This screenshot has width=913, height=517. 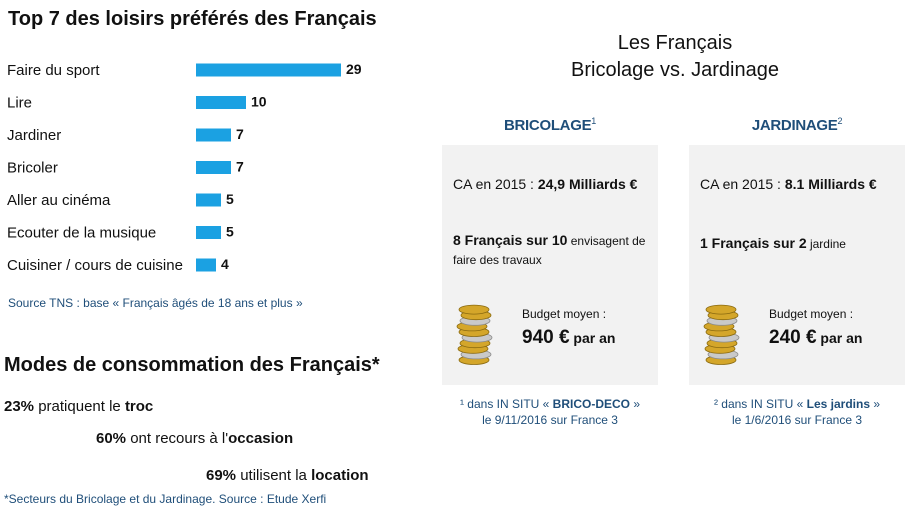 I want to click on mode-text: utilisent la, so click(x=274, y=475).